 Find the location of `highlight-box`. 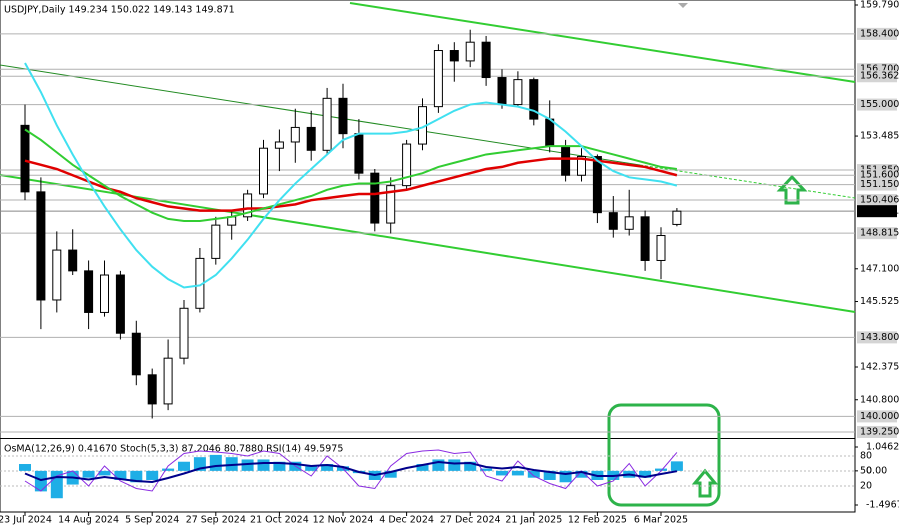

highlight-box is located at coordinates (664, 455).